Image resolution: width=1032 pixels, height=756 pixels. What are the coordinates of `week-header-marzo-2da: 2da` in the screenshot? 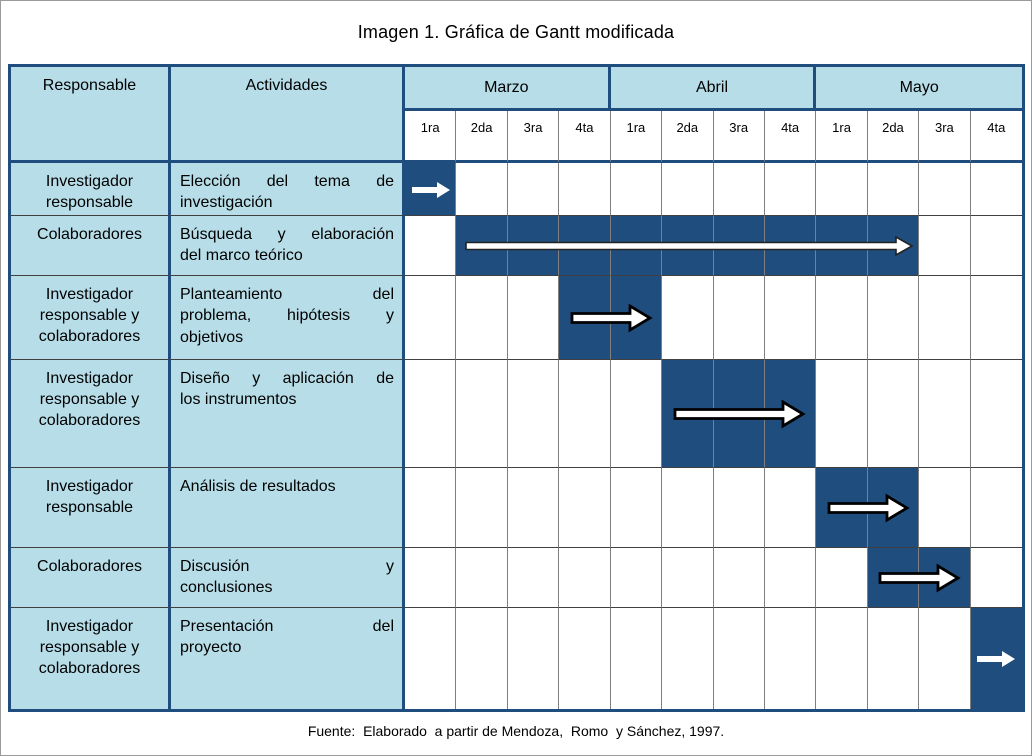 It's located at (482, 137).